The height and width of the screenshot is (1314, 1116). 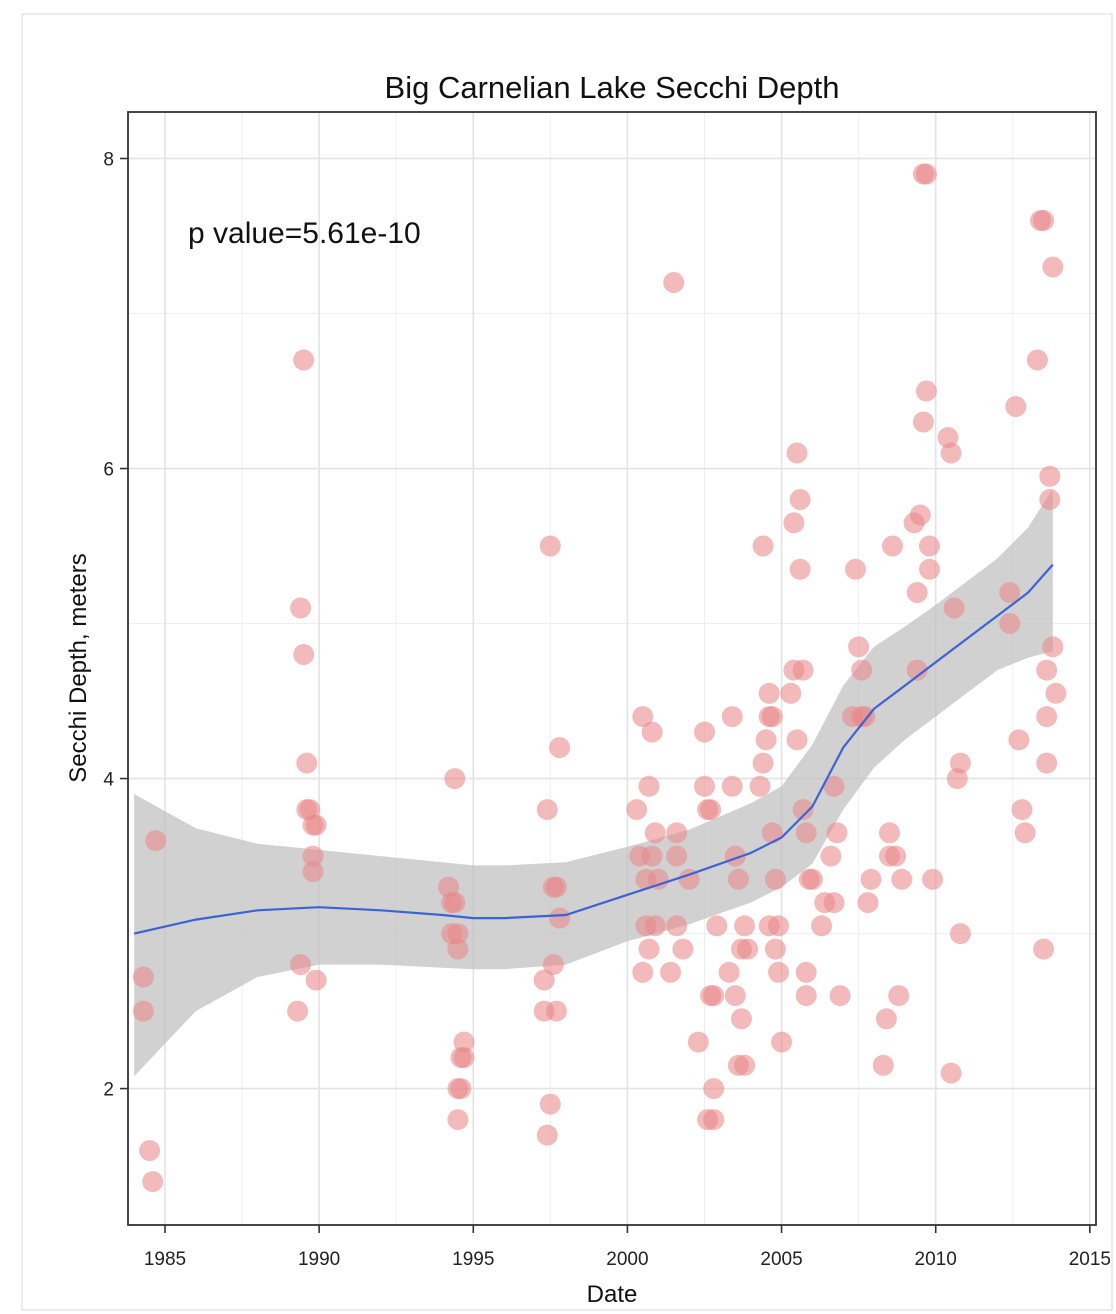 What do you see at coordinates (612, 87) in the screenshot?
I see `chart-title: Big Carnelian Lake Secchi Depth` at bounding box center [612, 87].